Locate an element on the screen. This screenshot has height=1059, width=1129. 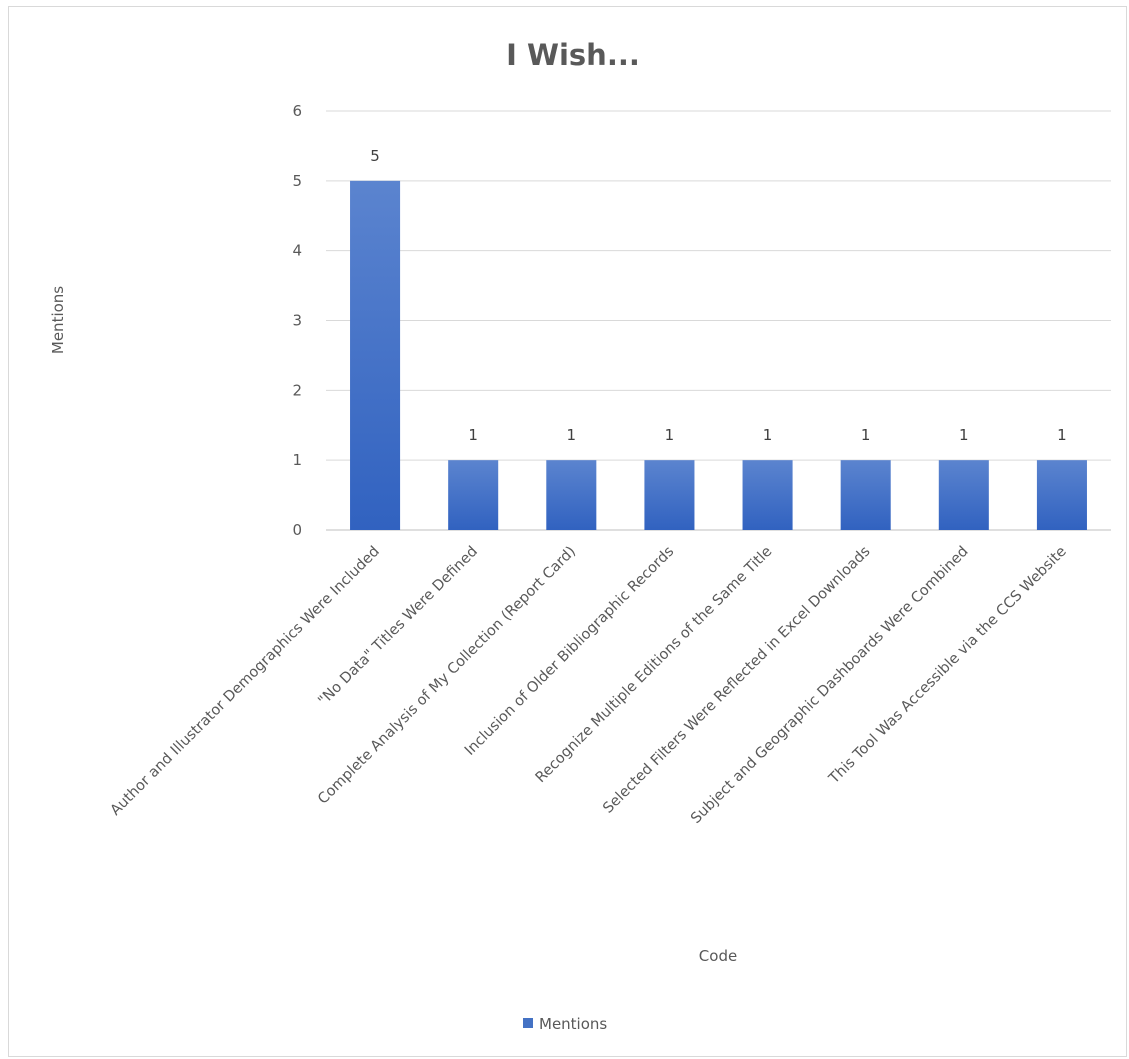
legend: Mentions is located at coordinates (565, 1024).